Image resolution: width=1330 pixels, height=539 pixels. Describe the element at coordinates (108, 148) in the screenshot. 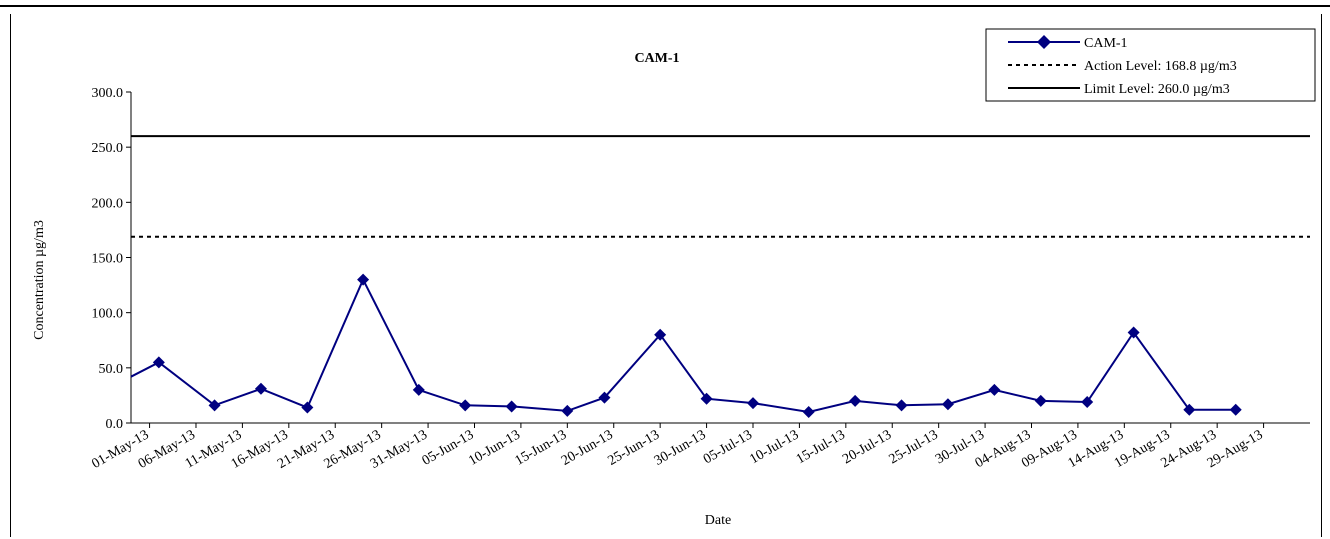

I see `y-tick-label: 250.0` at that location.